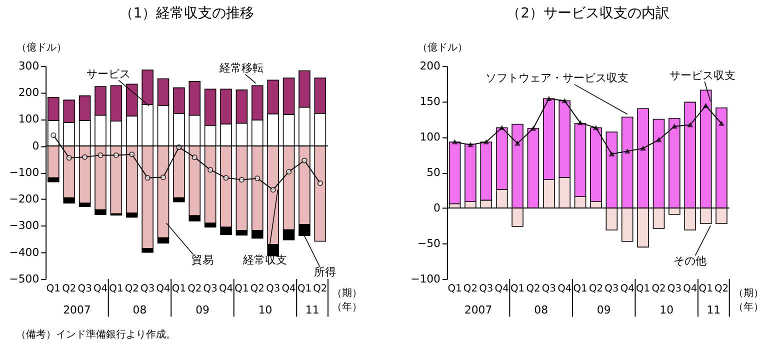 This screenshot has width=768, height=348. I want to click on series-label: ソフトウェア・サービス収支, so click(556, 78).